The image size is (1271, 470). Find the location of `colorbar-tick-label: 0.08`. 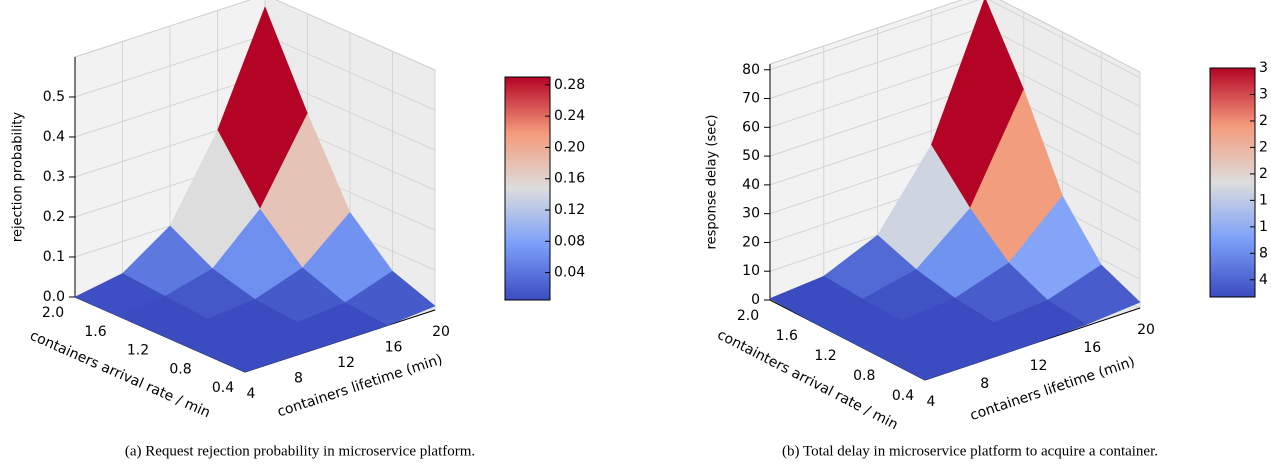

colorbar-tick-label: 0.08 is located at coordinates (569, 241).